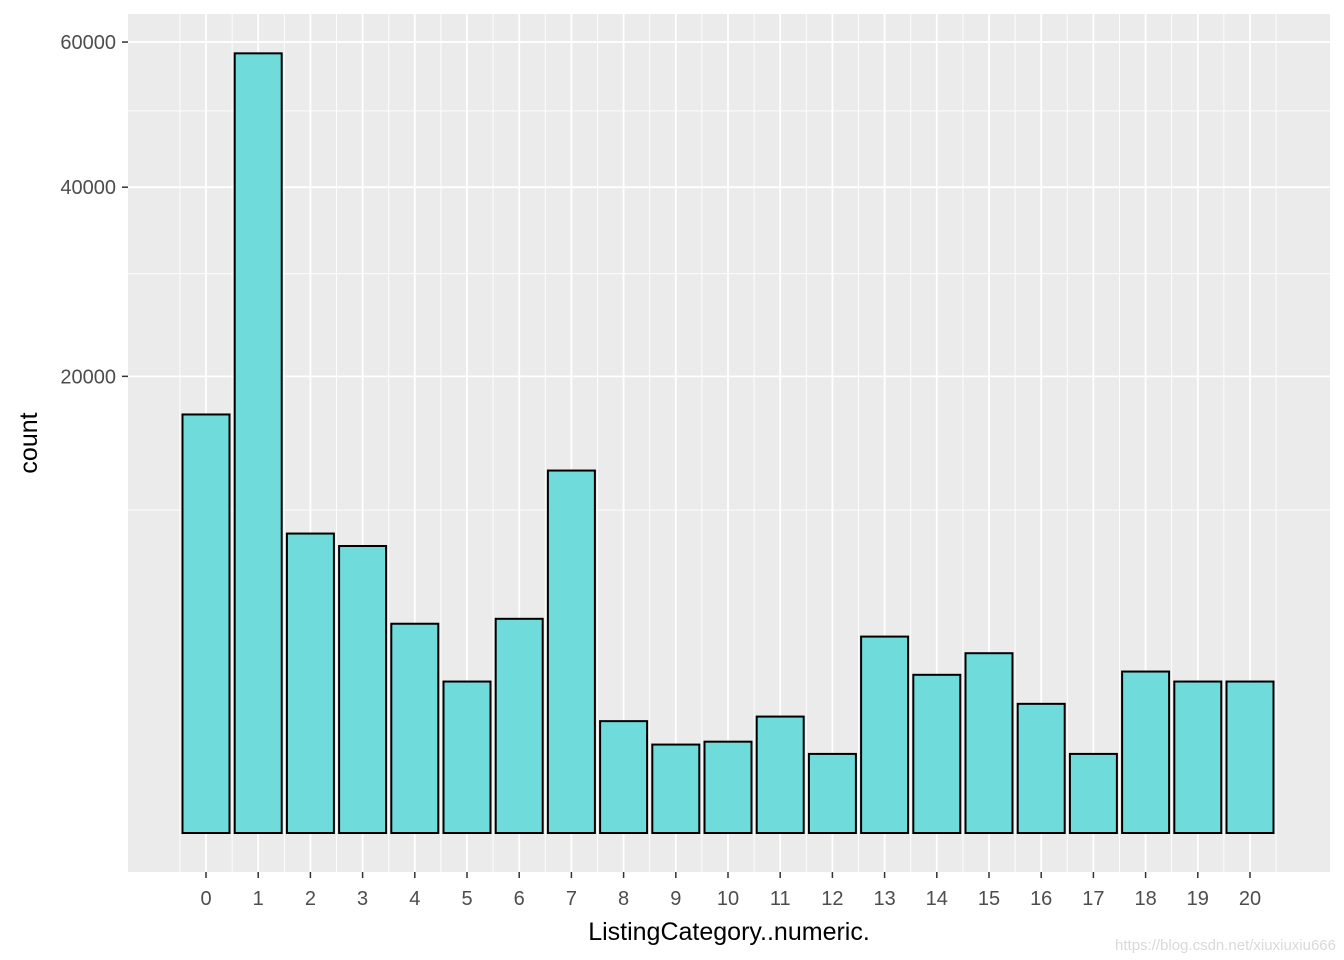  What do you see at coordinates (94, 210) in the screenshot?
I see `y-axis: 20000 40000 60000` at bounding box center [94, 210].